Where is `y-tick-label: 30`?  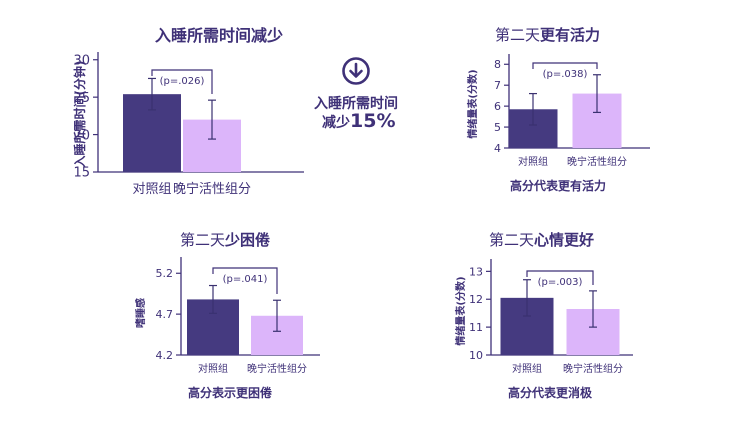 y-tick-label: 30 is located at coordinates (81, 60).